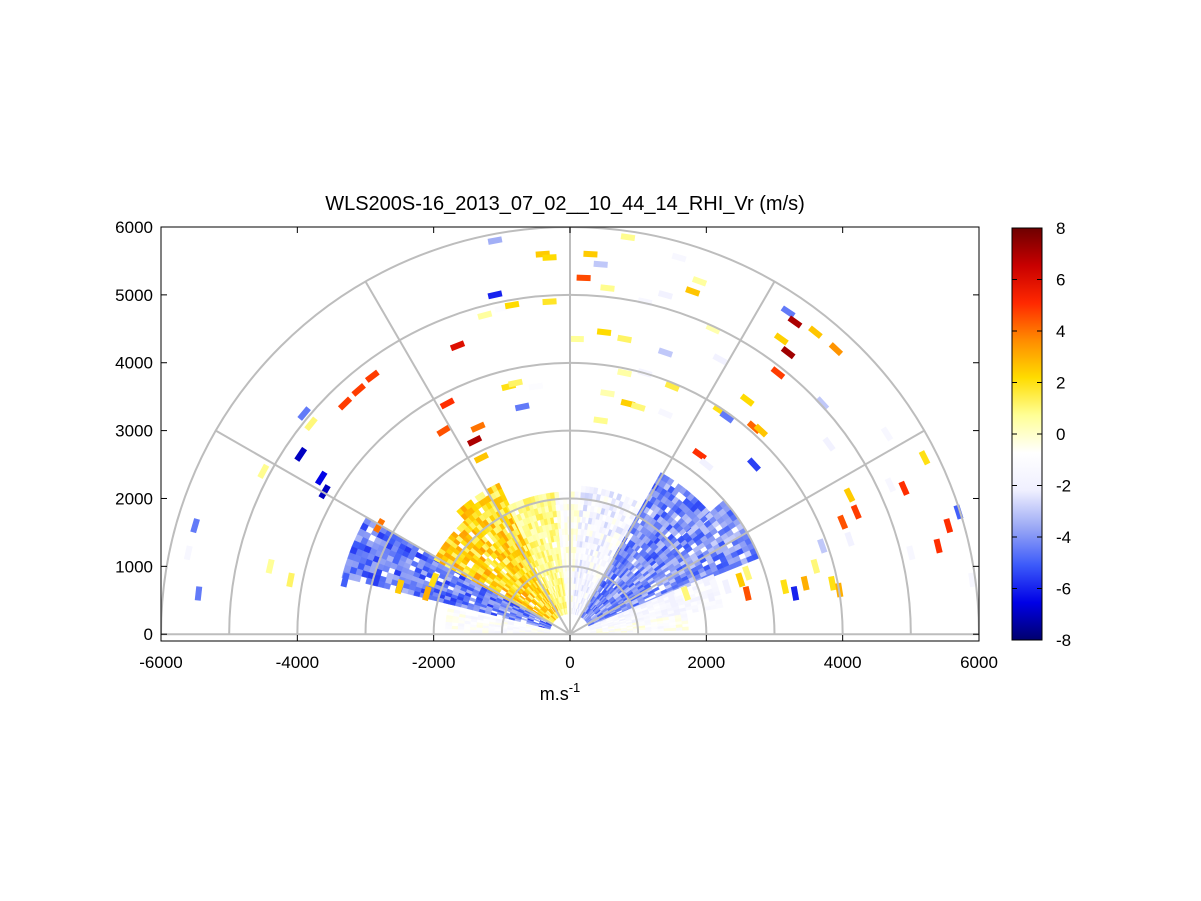 The height and width of the screenshot is (901, 1201). I want to click on y-tick-label: 0, so click(148, 634).